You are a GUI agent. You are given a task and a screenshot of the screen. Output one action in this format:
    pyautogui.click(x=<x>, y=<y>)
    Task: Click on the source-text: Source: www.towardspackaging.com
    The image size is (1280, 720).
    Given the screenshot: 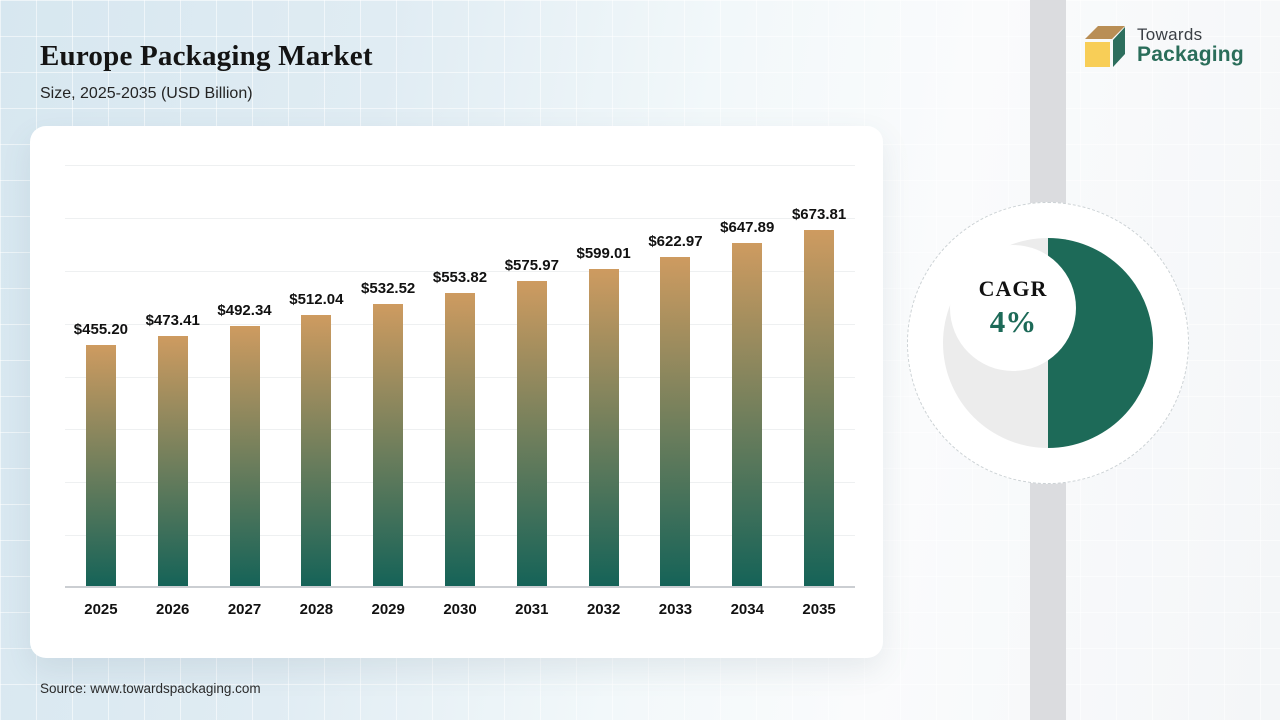 What is the action you would take?
    pyautogui.click(x=150, y=688)
    